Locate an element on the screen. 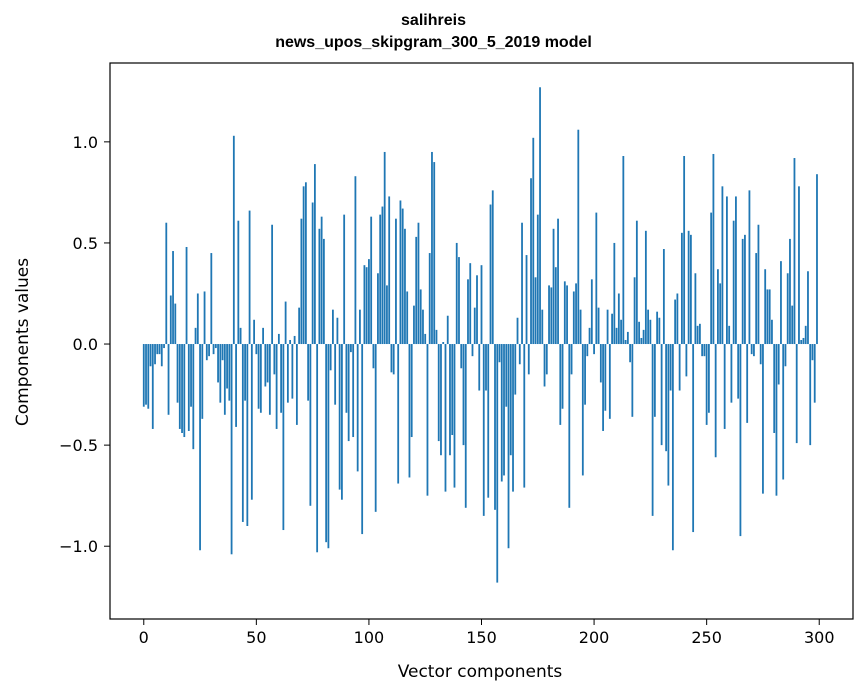 The image size is (867, 696). x-tick-label: 250 is located at coordinates (706, 637).